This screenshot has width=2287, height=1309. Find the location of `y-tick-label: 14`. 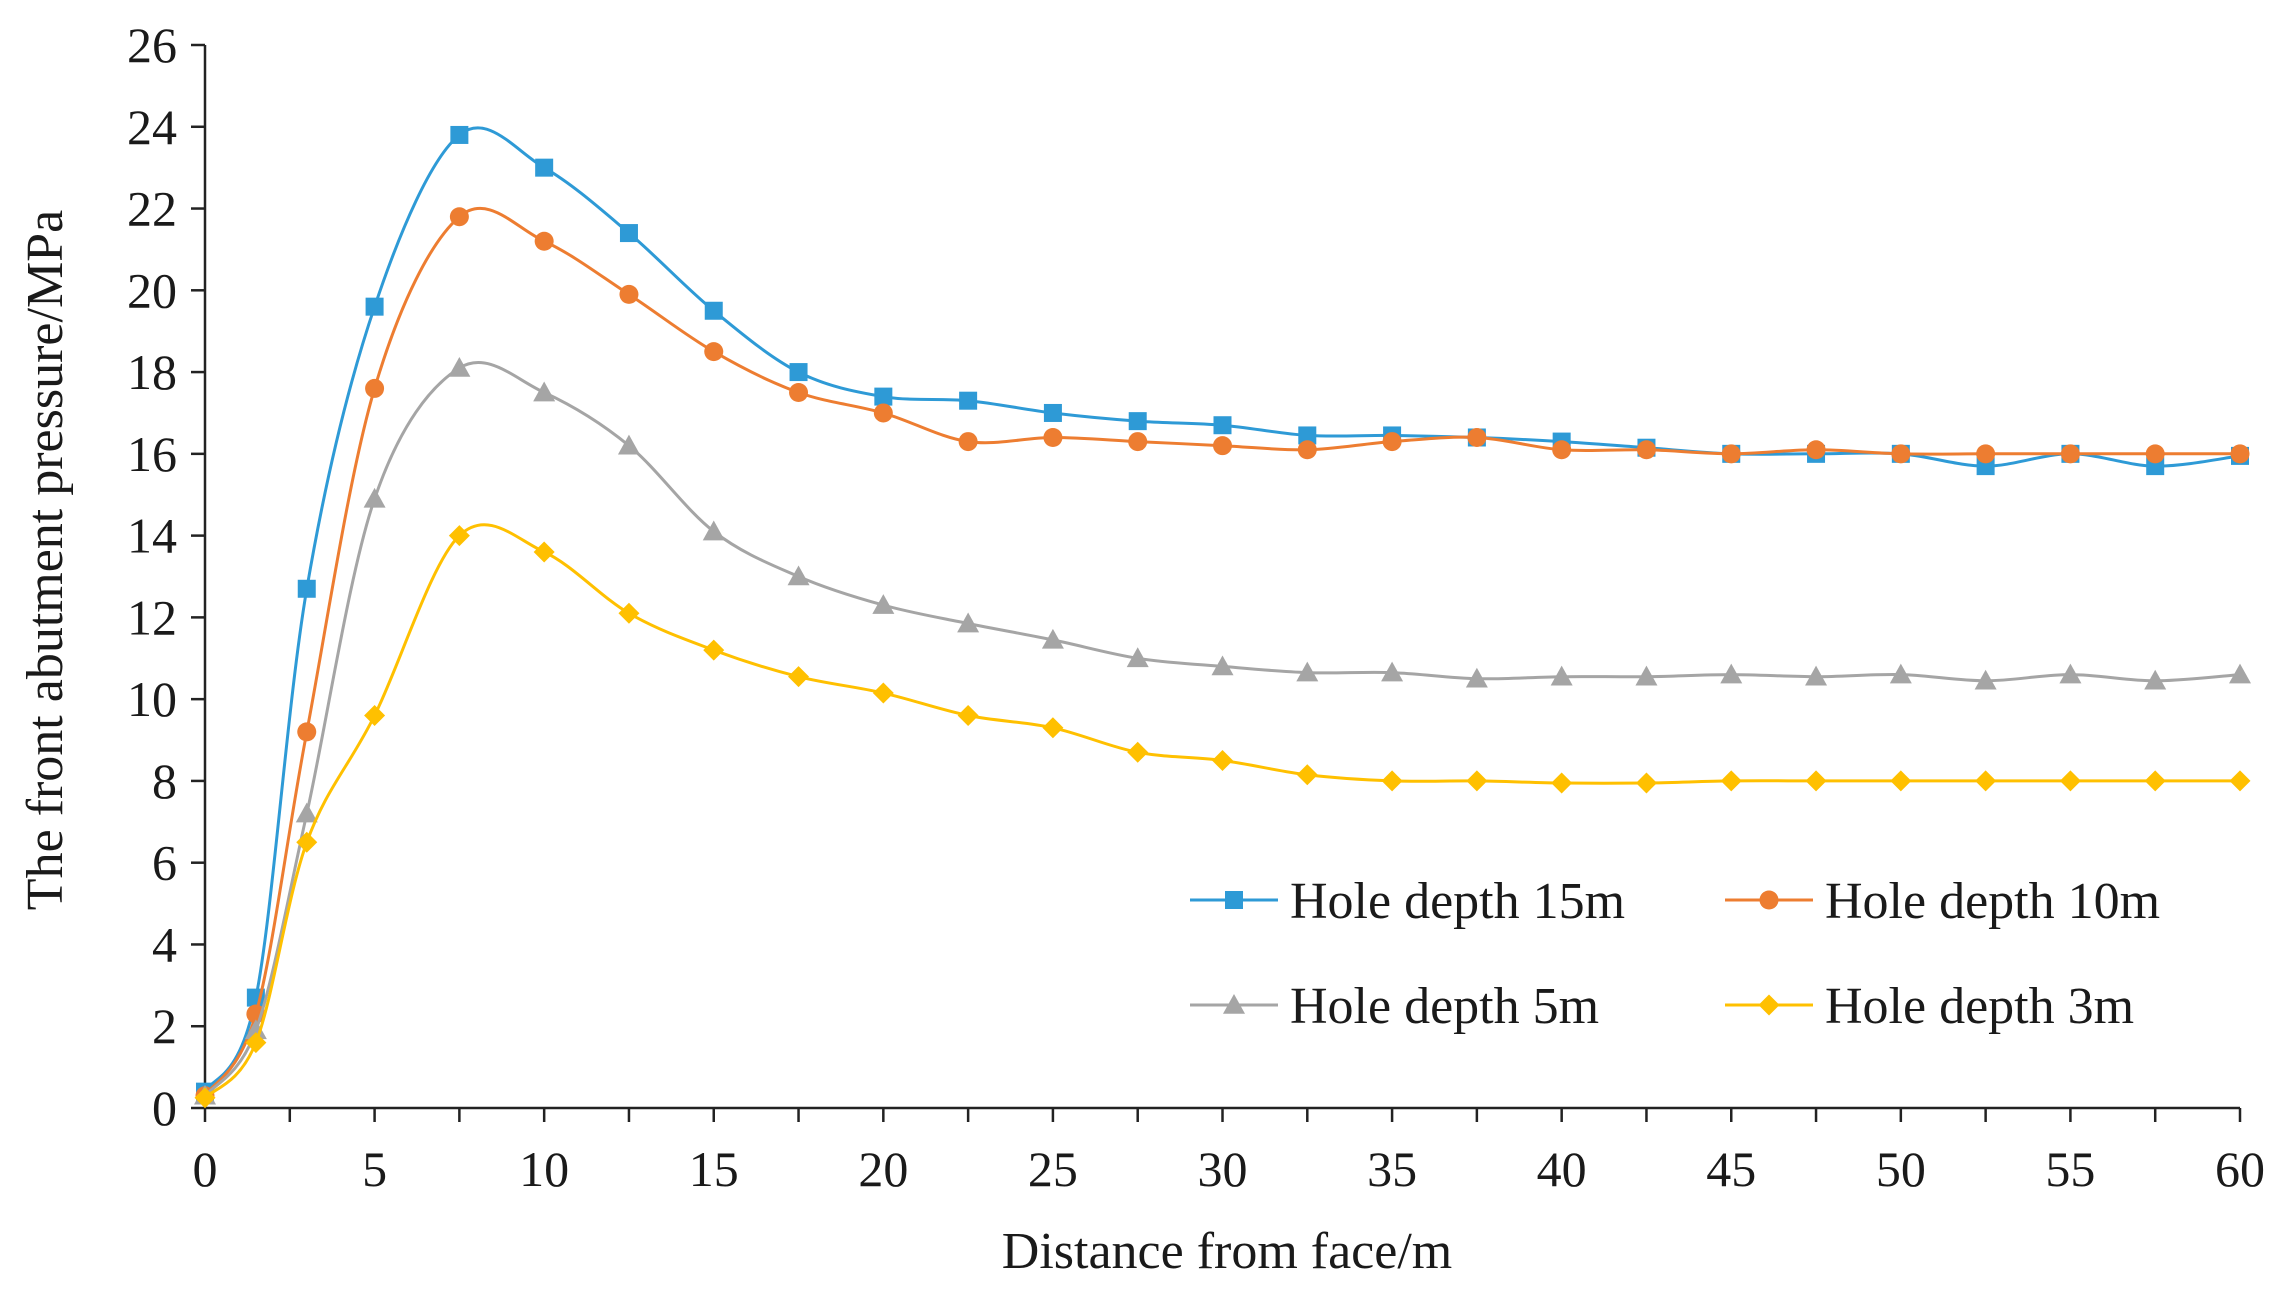

y-tick-label: 14 is located at coordinates (152, 536).